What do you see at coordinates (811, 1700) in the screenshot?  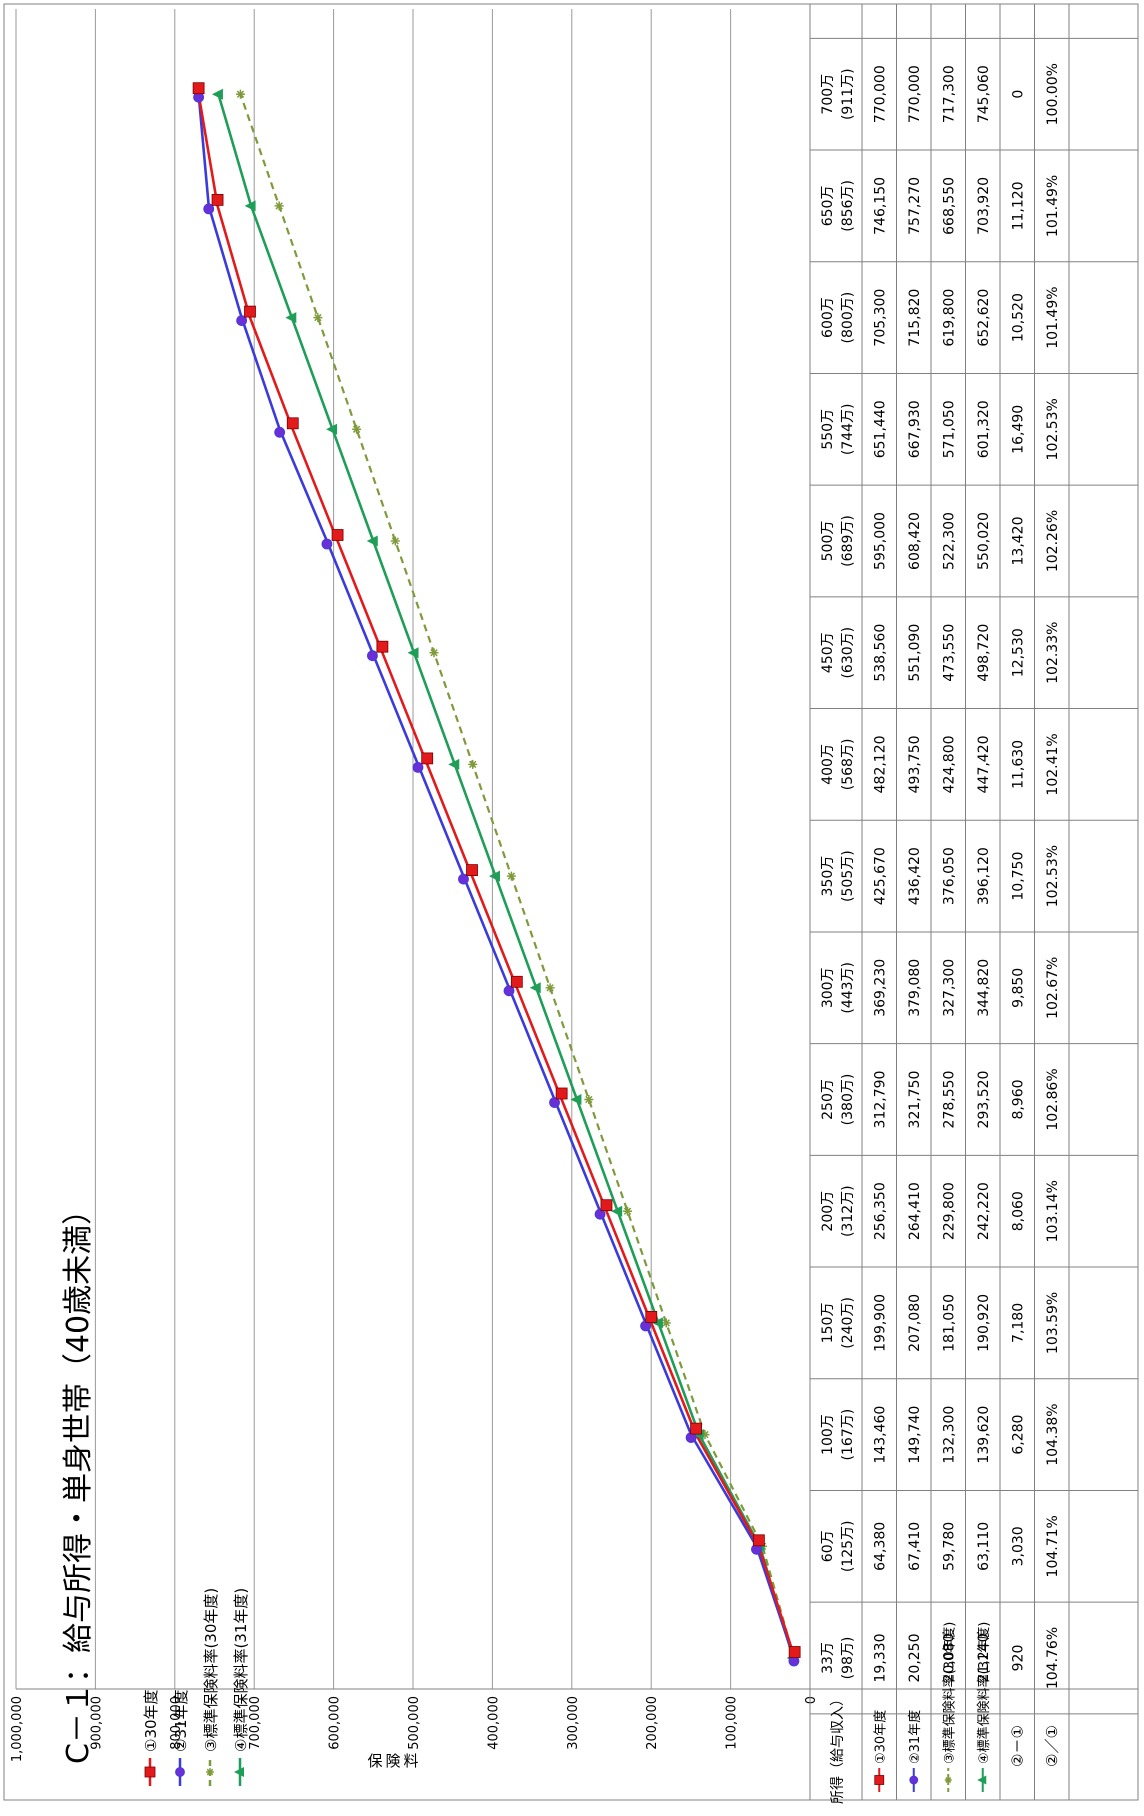 I see `y-tick-label: 0` at bounding box center [811, 1700].